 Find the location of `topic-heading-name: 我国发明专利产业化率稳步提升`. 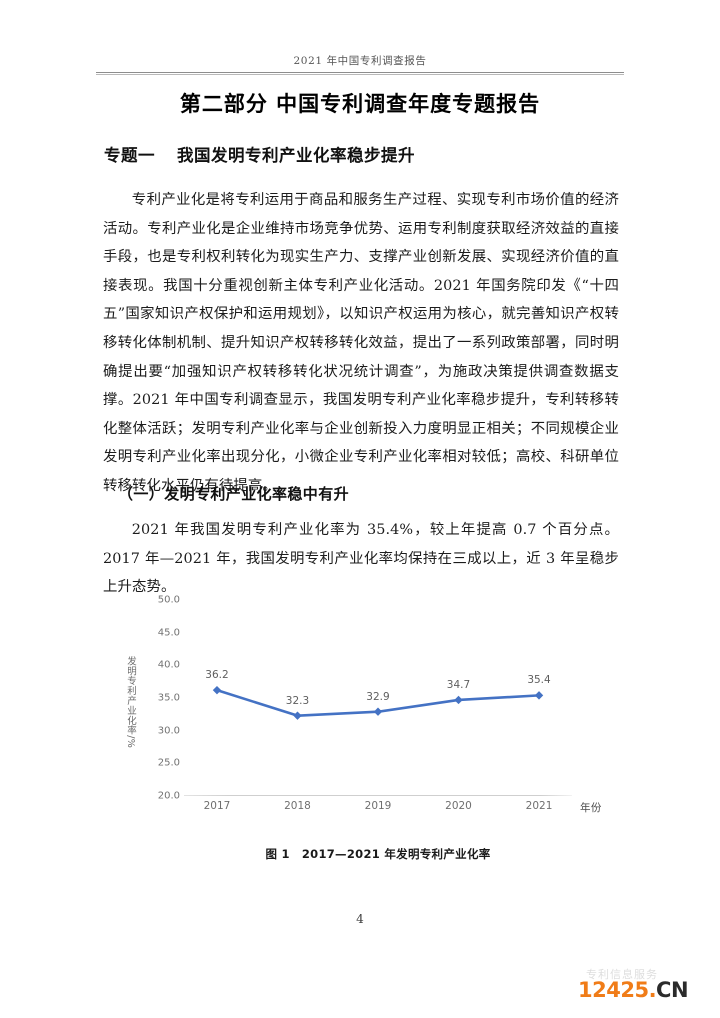

topic-heading-name: 我国发明专利产业化率稳步提升 is located at coordinates (296, 155).